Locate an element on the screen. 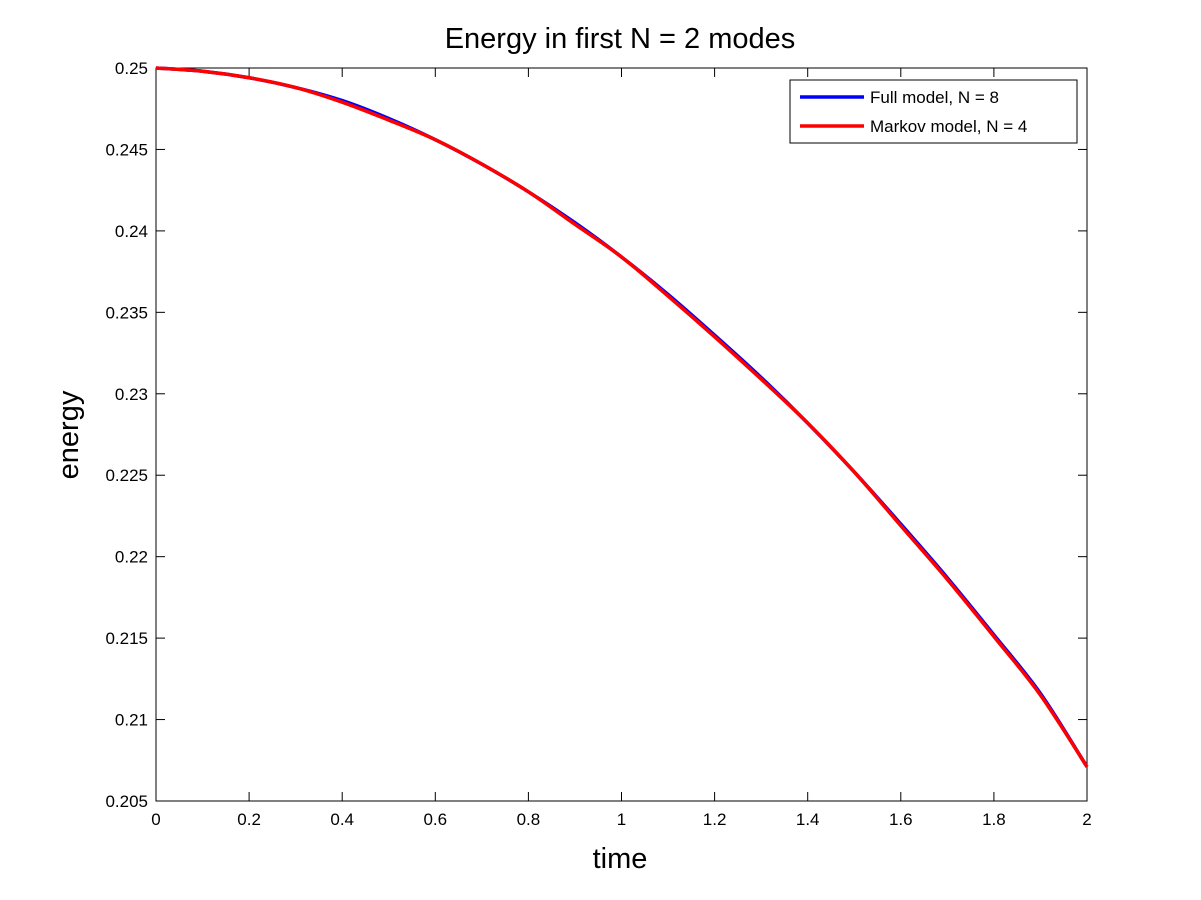 This screenshot has height=900, width=1201. x-axis-label: time is located at coordinates (620, 859).